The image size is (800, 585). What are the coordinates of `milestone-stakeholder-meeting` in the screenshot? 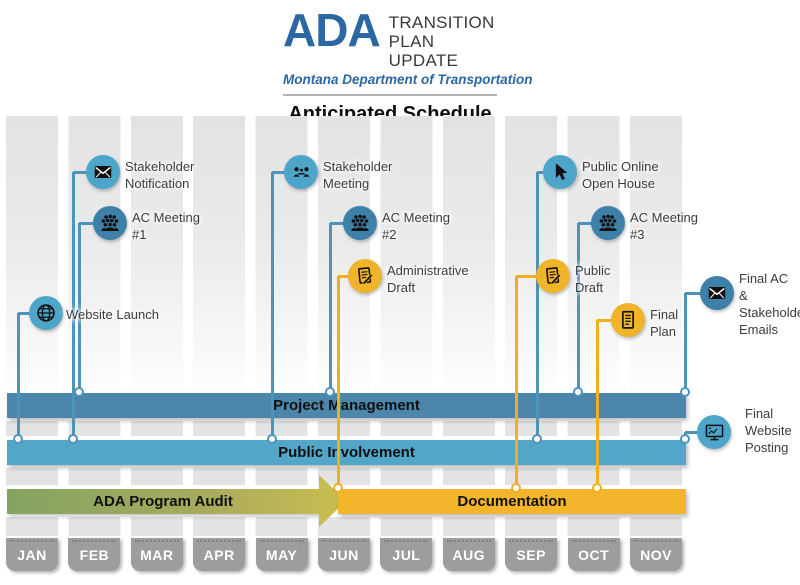 It's located at (301, 172).